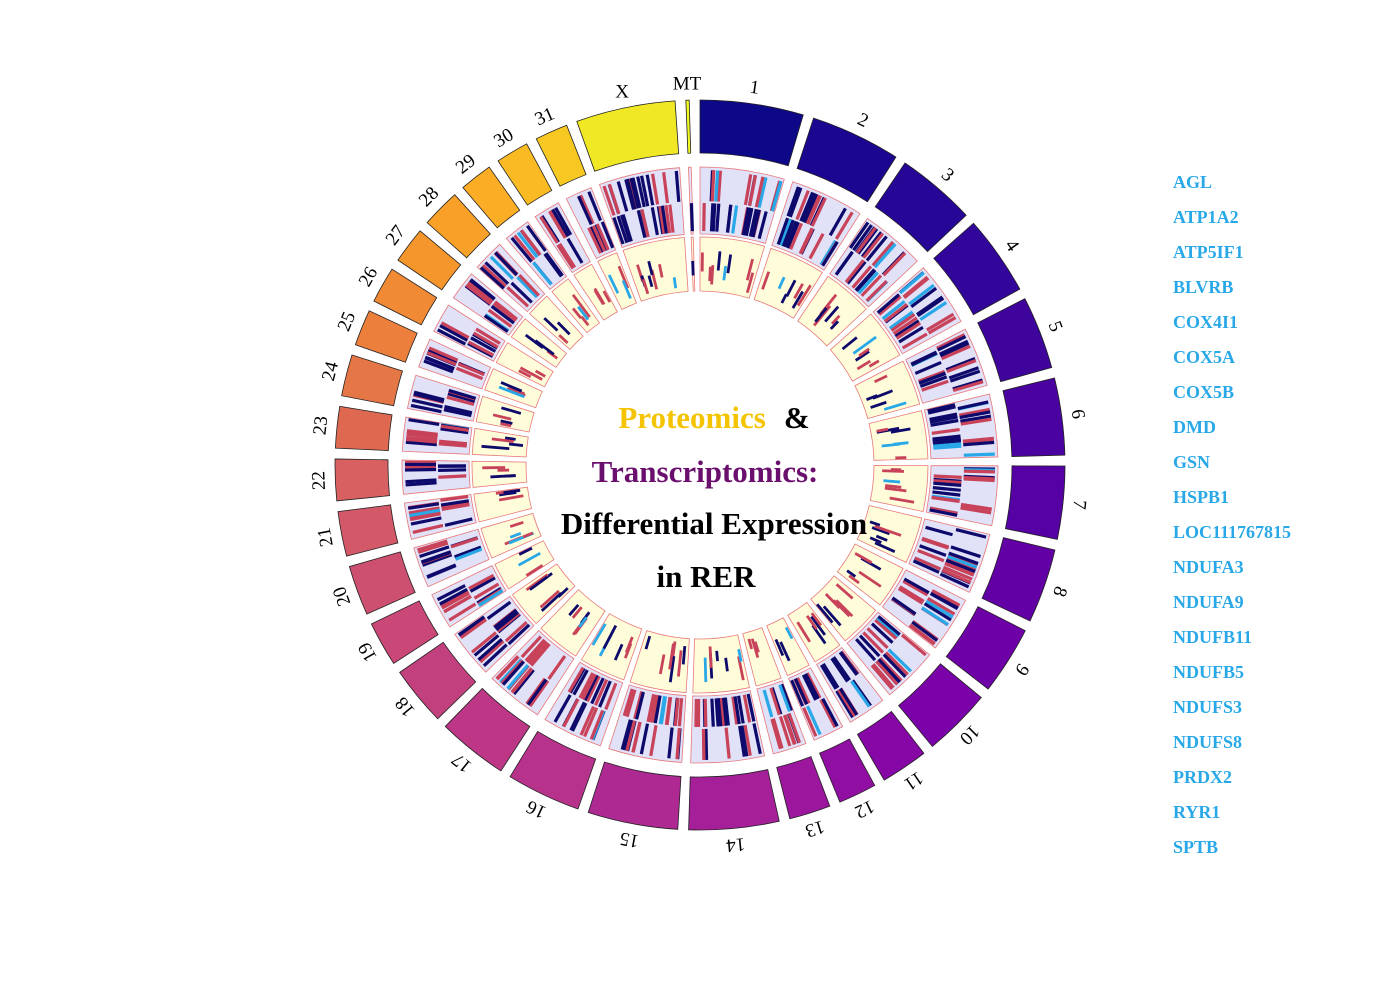 The width and height of the screenshot is (1400, 1000). Describe the element at coordinates (382, 583) in the screenshot. I see `chromosome-20-segment` at that location.